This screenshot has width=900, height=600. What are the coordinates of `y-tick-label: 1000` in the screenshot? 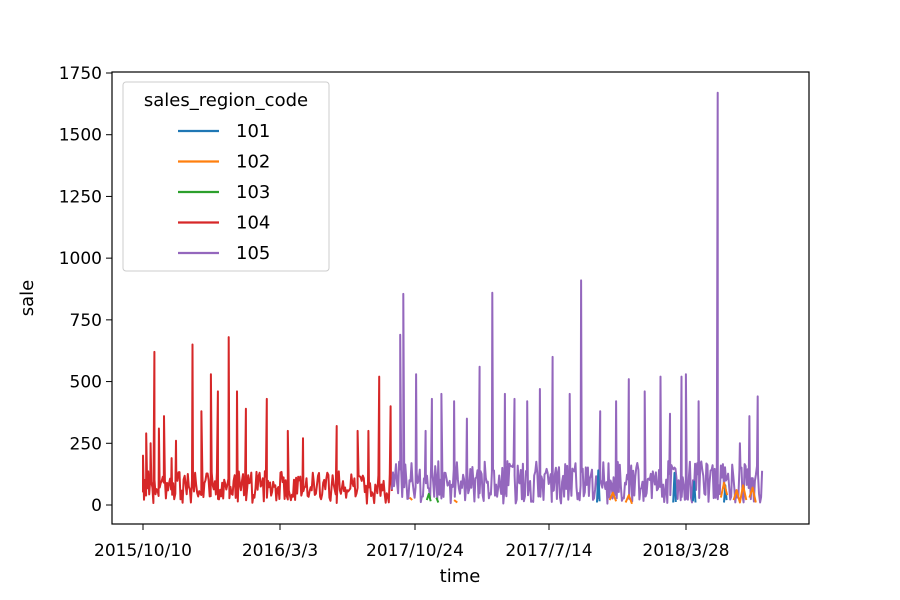 It's located at (80, 259).